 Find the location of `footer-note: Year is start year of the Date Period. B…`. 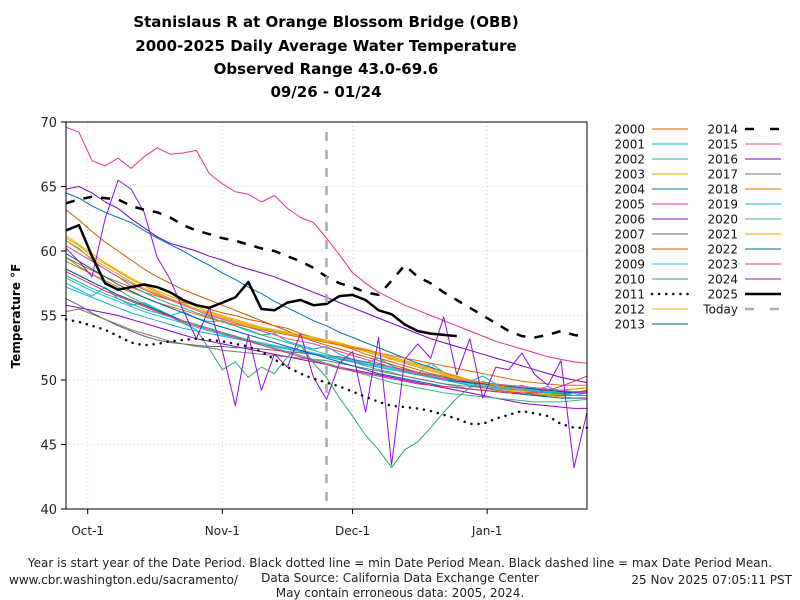

footer-note: Year is start year of the Date Period. B… is located at coordinates (400, 563).